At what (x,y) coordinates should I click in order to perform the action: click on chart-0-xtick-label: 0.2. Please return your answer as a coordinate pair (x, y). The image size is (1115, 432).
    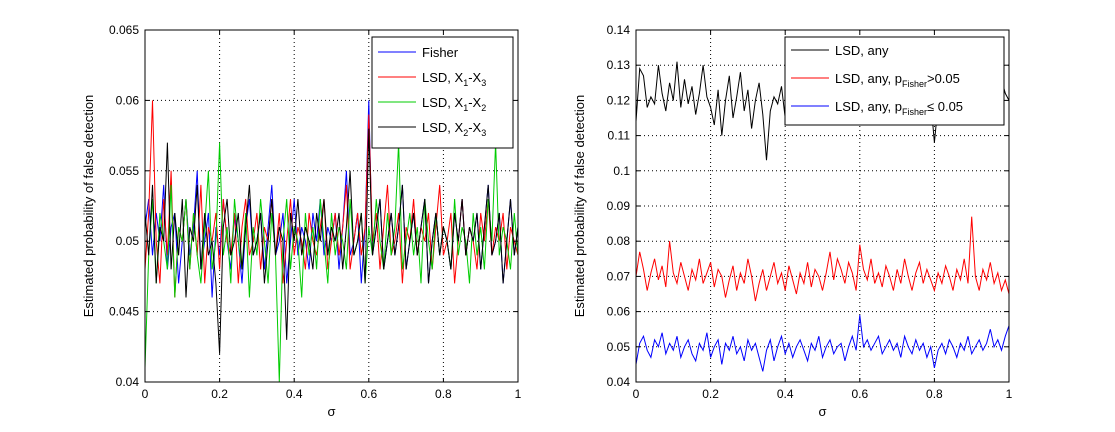
    Looking at the image, I should click on (219, 394).